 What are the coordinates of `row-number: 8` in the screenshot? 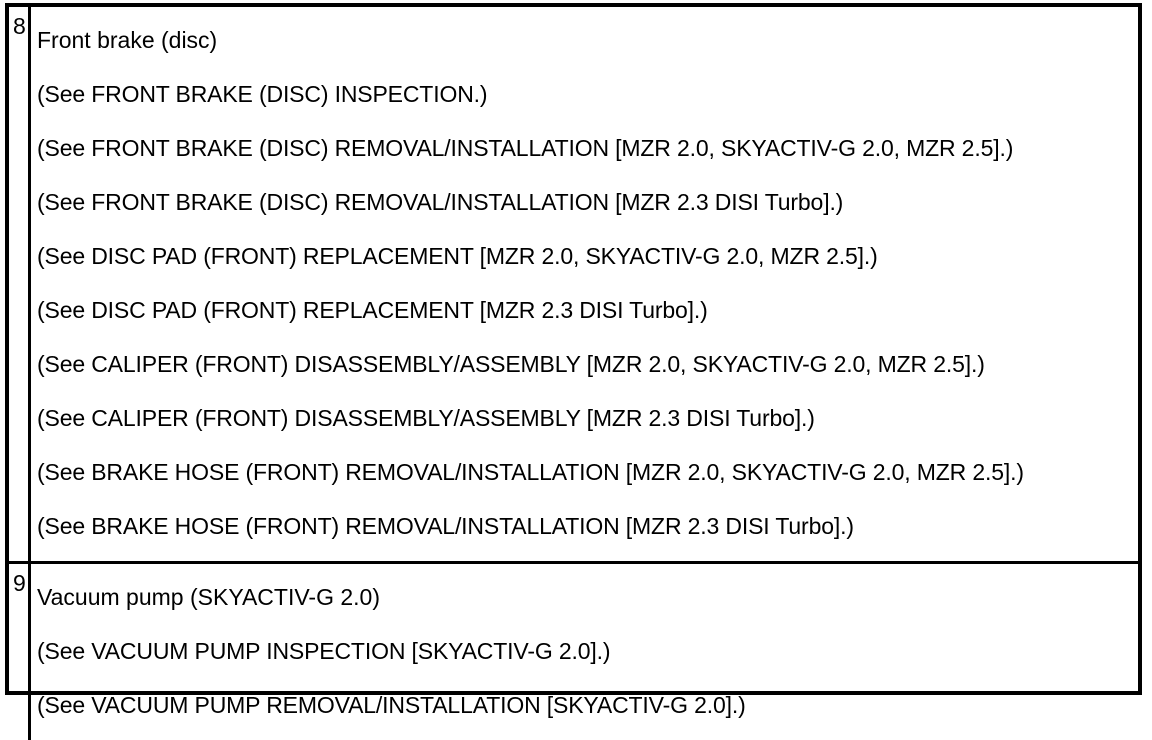 It's located at (19, 26).